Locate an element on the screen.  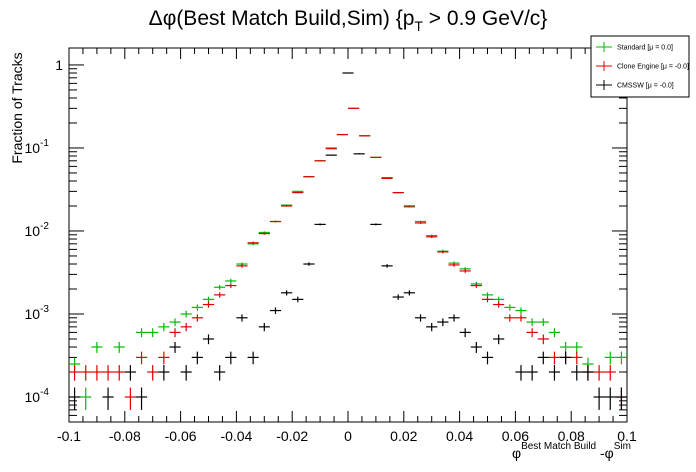
y-tick-label: 10⁻⁴ is located at coordinates (37, 396).